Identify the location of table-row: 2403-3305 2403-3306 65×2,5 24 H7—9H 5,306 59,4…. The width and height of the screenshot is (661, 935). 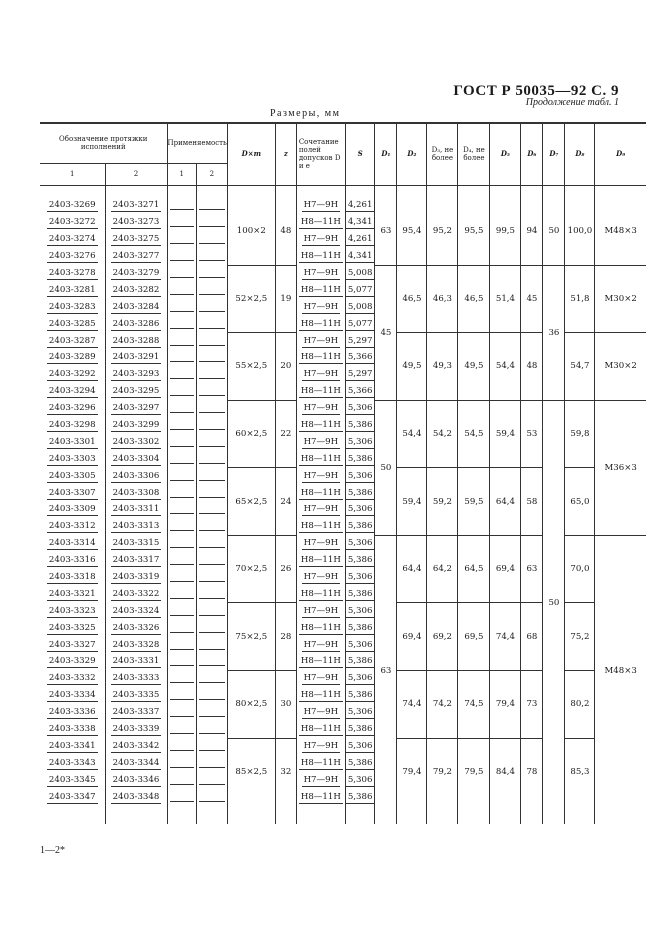
(343, 501).